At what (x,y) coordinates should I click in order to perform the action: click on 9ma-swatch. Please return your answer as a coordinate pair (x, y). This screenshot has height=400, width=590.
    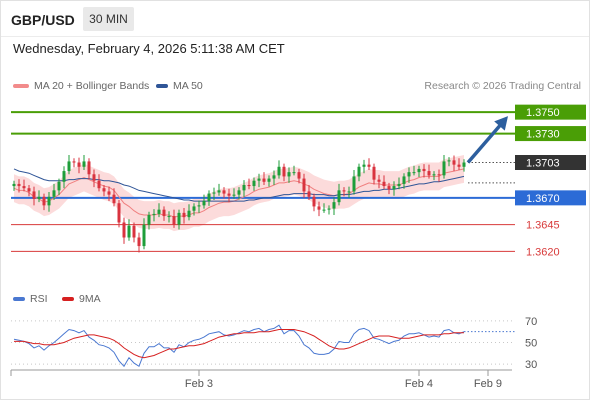
    Looking at the image, I should click on (68, 299).